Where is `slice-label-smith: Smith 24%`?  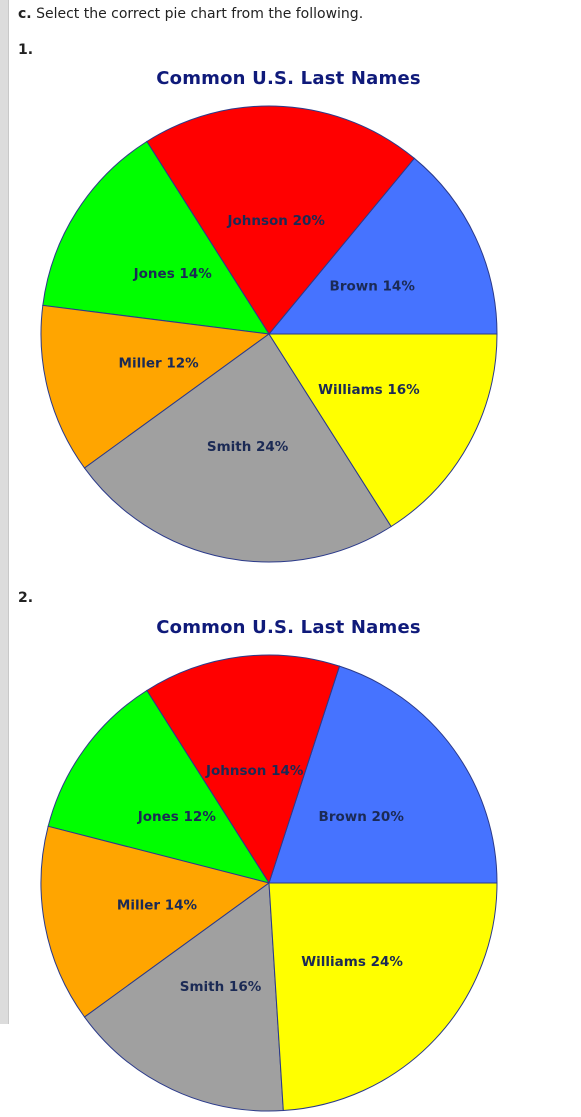 slice-label-smith: Smith 24% is located at coordinates (248, 447).